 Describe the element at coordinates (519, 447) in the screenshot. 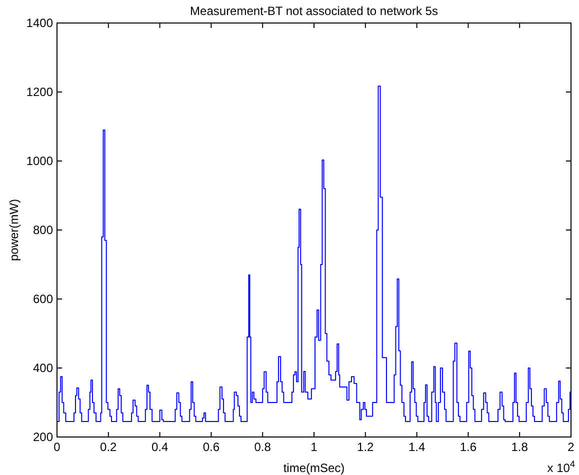

I see `x-tick-label: 1.8` at that location.